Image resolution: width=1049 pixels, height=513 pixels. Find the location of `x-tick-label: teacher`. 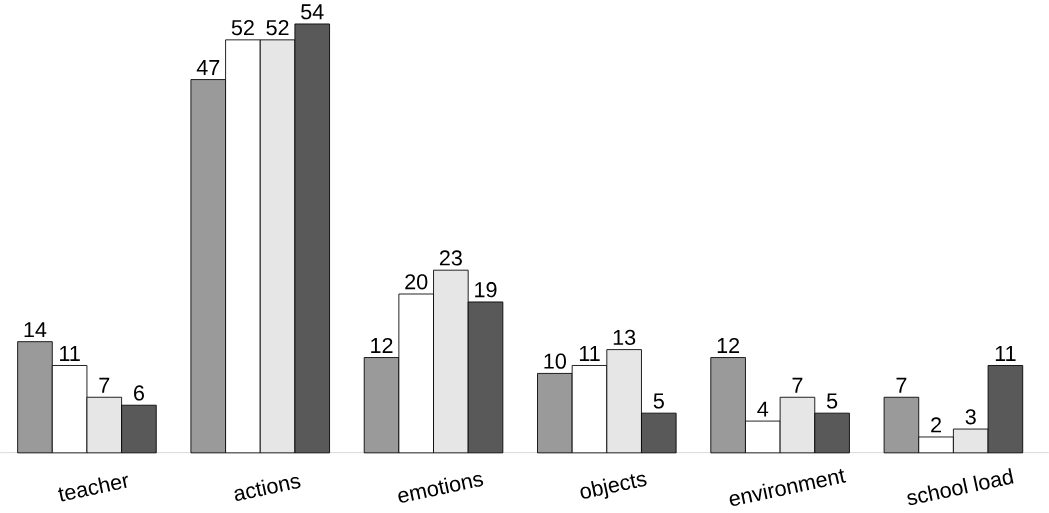

x-tick-label: teacher is located at coordinates (92, 488).